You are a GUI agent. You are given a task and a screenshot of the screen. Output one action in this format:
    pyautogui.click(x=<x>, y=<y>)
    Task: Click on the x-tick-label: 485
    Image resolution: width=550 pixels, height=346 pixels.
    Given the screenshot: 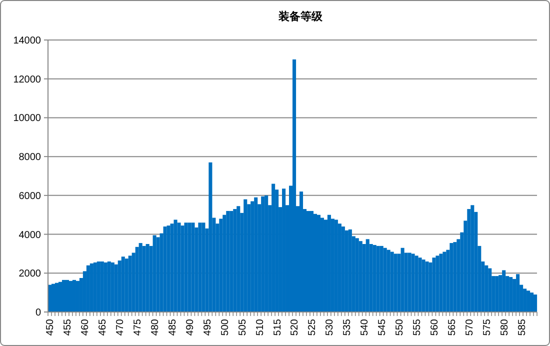 What is the action you would take?
    pyautogui.click(x=172, y=327)
    